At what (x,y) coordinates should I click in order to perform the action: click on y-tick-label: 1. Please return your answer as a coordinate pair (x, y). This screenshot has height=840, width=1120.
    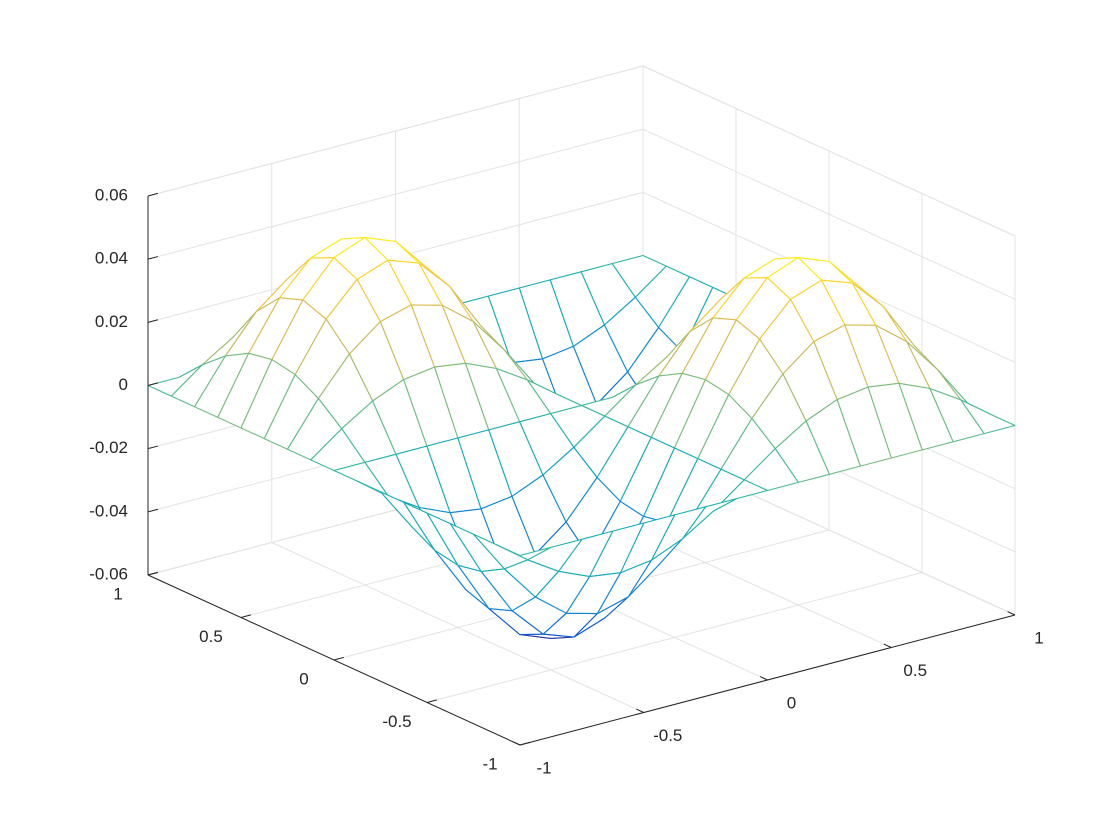
    Looking at the image, I should click on (117, 593).